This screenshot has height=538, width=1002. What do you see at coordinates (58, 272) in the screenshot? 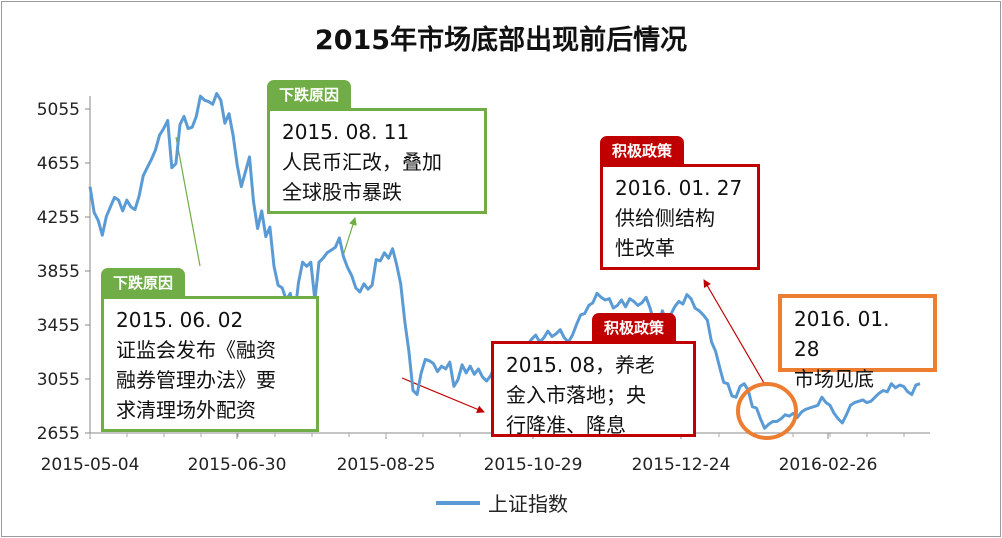
I see `y-tick-label: 3855` at bounding box center [58, 272].